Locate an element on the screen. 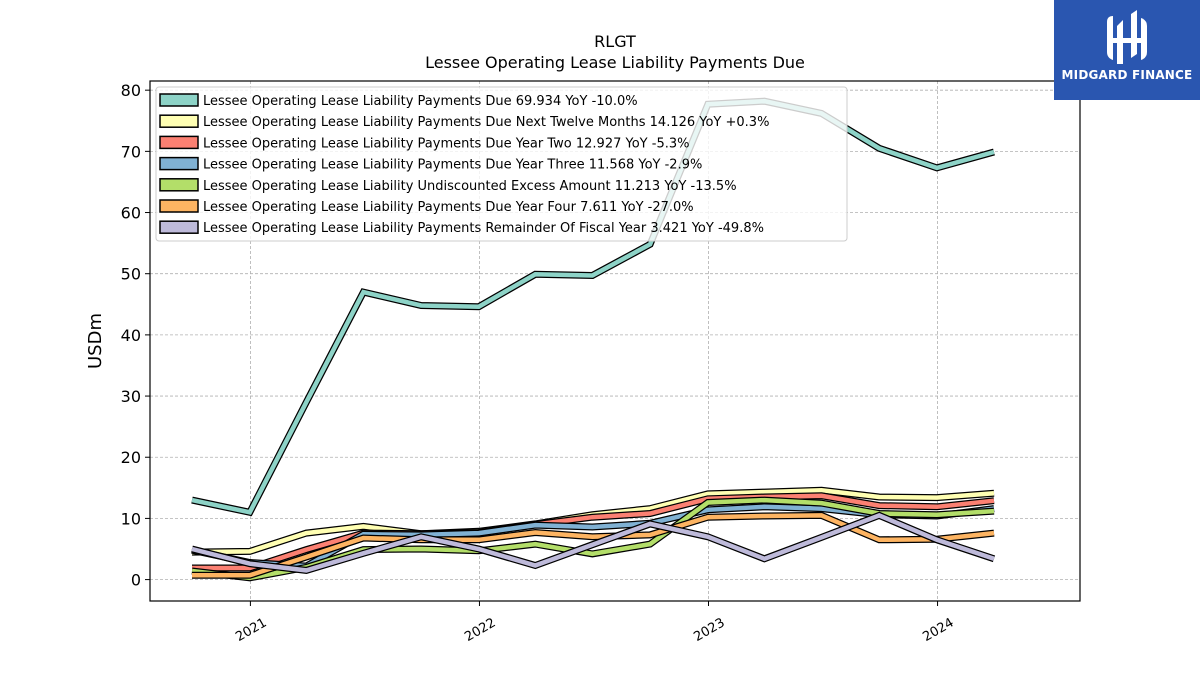  chart-title: RLGT is located at coordinates (615, 41).